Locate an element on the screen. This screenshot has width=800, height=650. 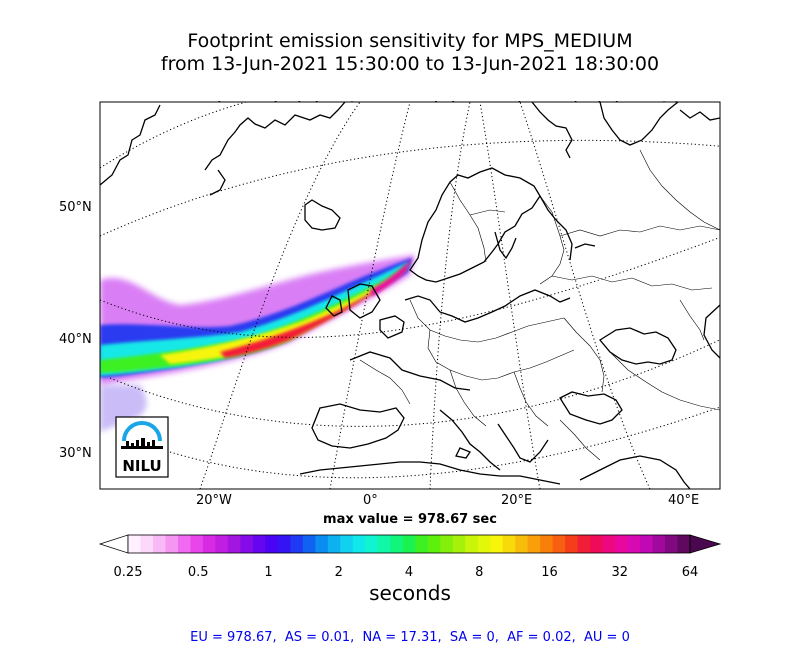
lon-label-0: 0° is located at coordinates (370, 500).